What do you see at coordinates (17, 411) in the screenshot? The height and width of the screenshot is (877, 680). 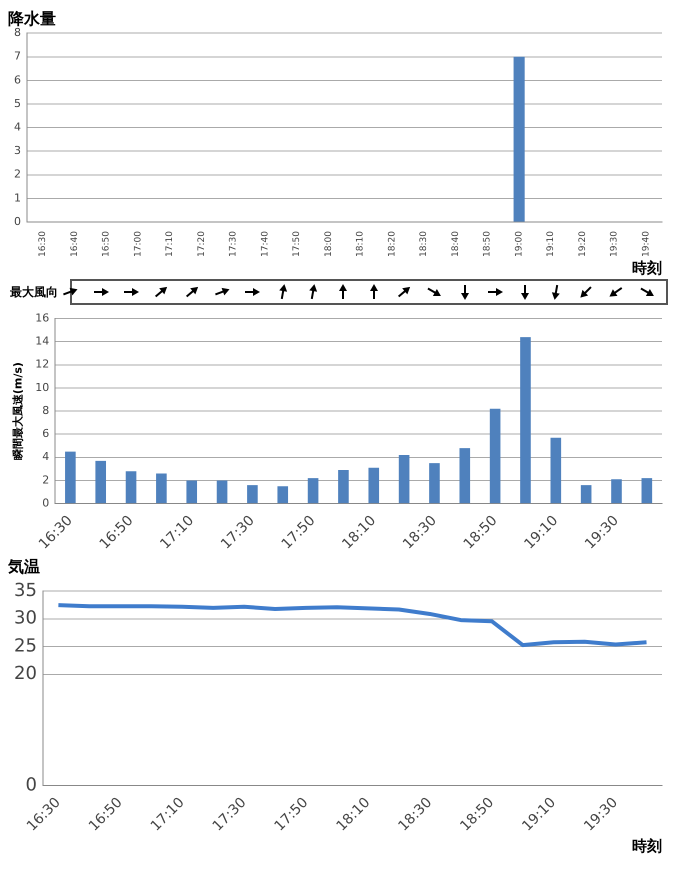 I see `y-axis-title: 瞬間最大風速(m/s)` at bounding box center [17, 411].